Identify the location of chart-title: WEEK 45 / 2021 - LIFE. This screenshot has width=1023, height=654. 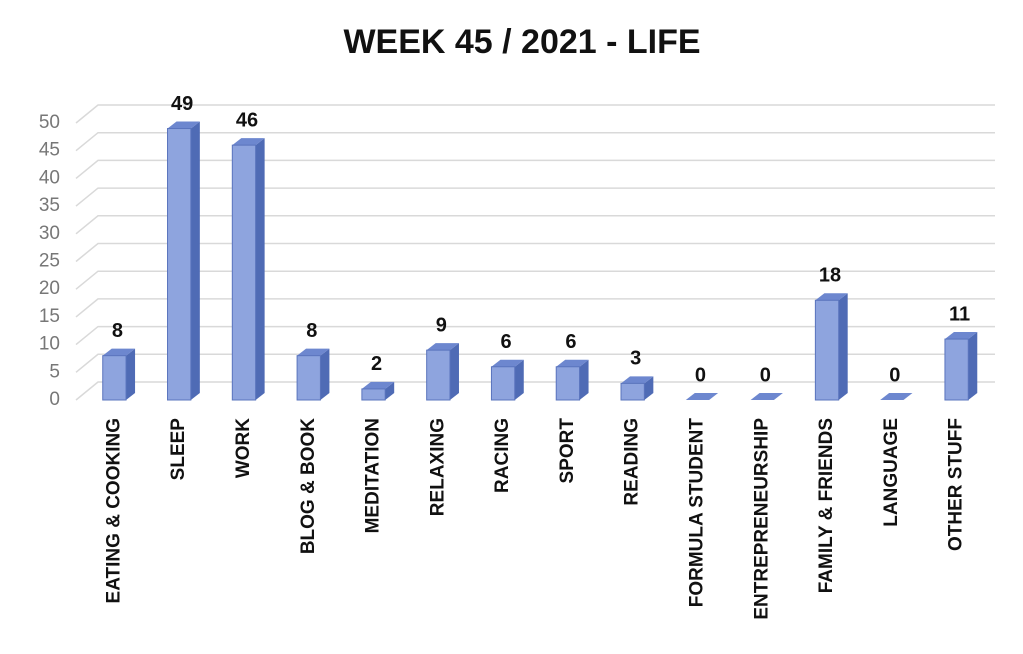
(521, 42).